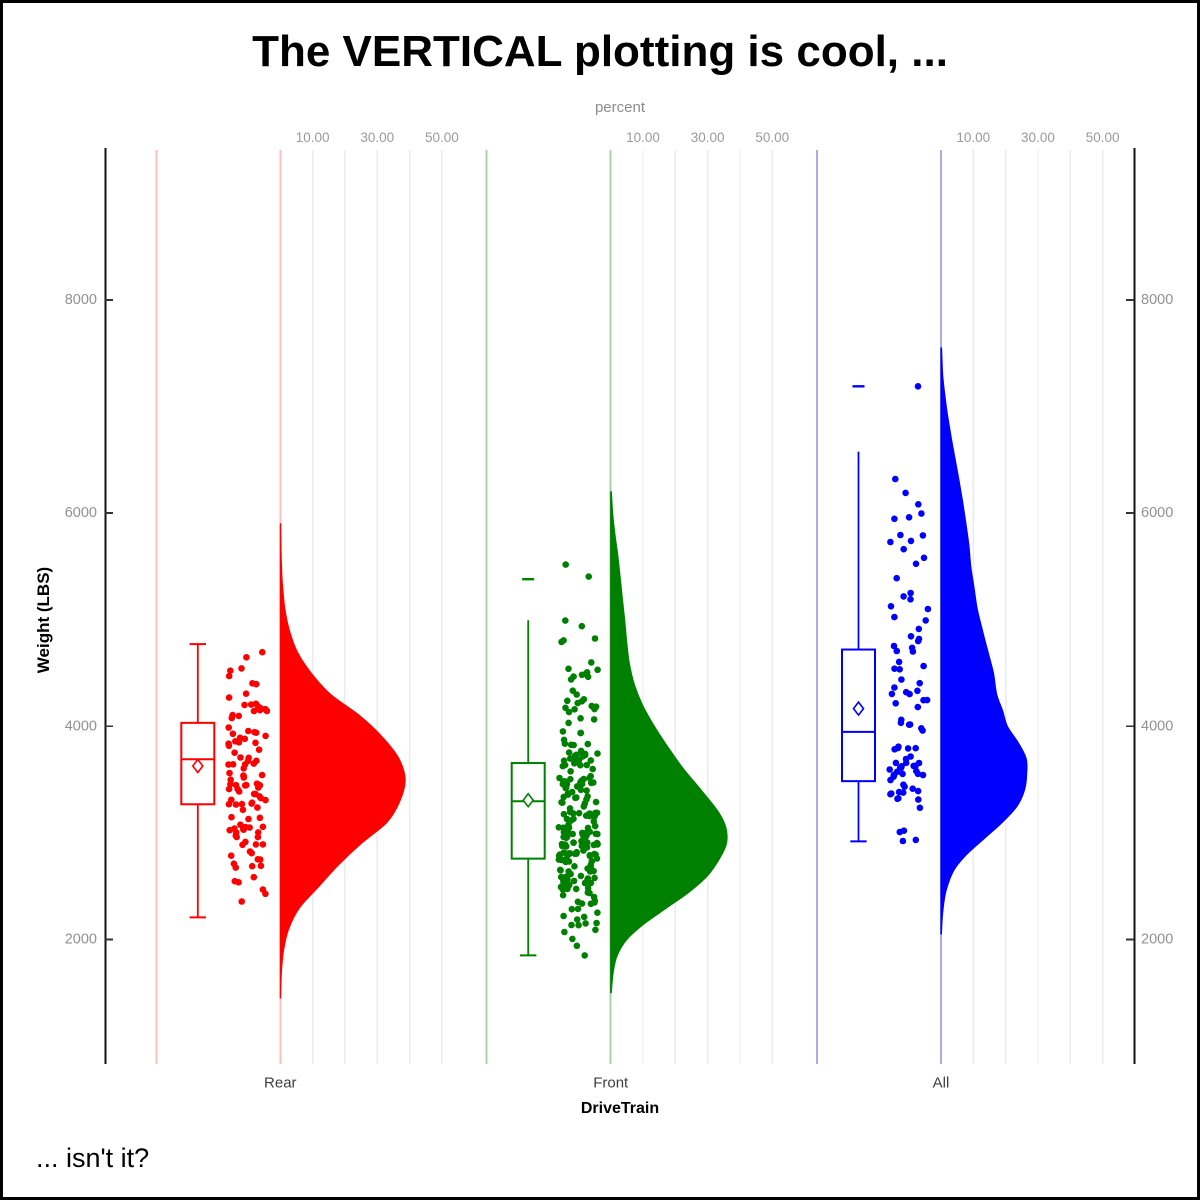 The width and height of the screenshot is (1200, 1200). What do you see at coordinates (528, 800) in the screenshot?
I see `mean-diamond-front` at bounding box center [528, 800].